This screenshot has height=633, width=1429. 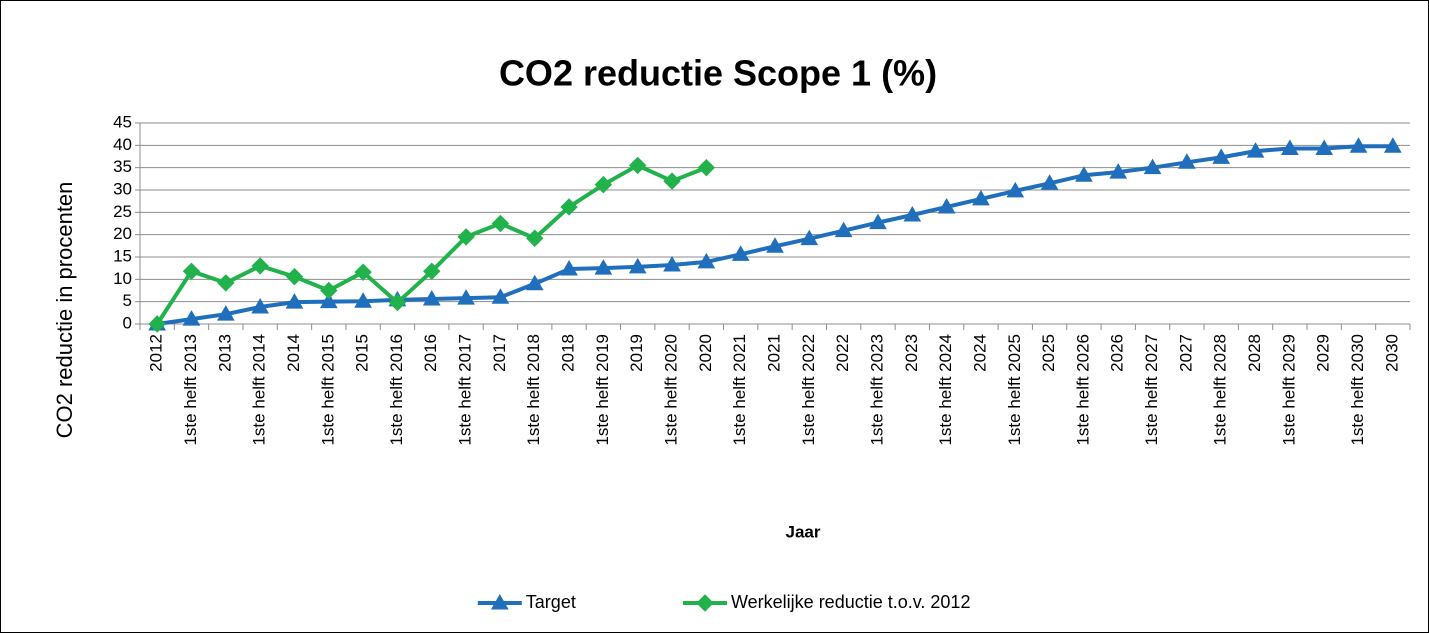 I want to click on x-tick-label: 2022, so click(x=842, y=353).